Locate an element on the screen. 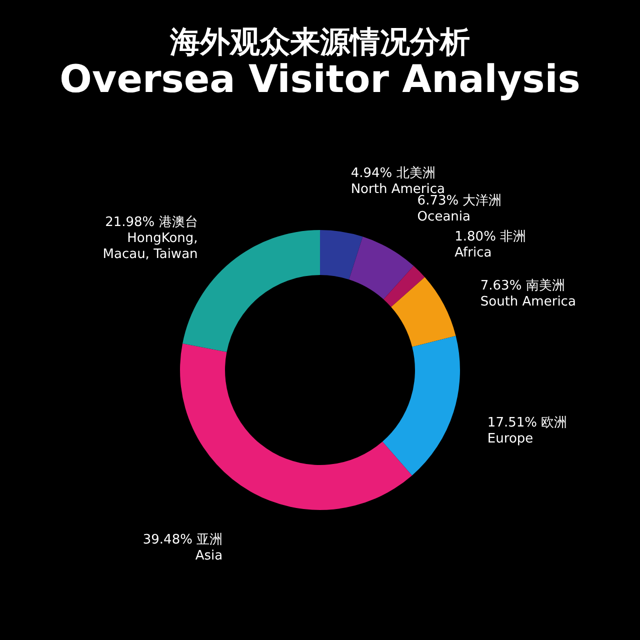 This screenshot has height=640, width=640. slice-label: 1.80% 非洲 Africa is located at coordinates (490, 244).